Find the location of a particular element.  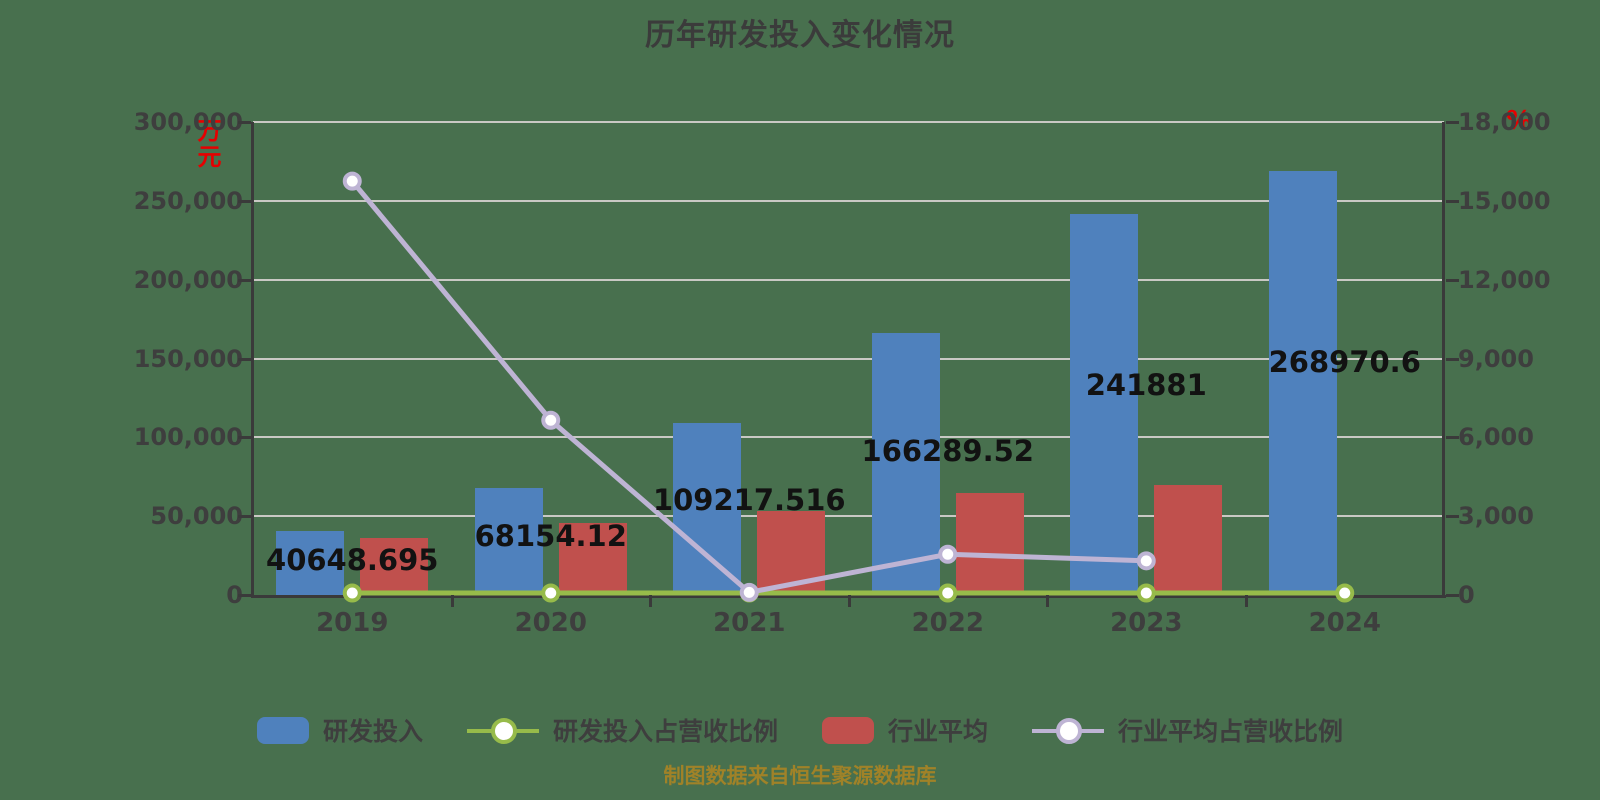

legend-item-0: 研发投入 is located at coordinates (339, 730).